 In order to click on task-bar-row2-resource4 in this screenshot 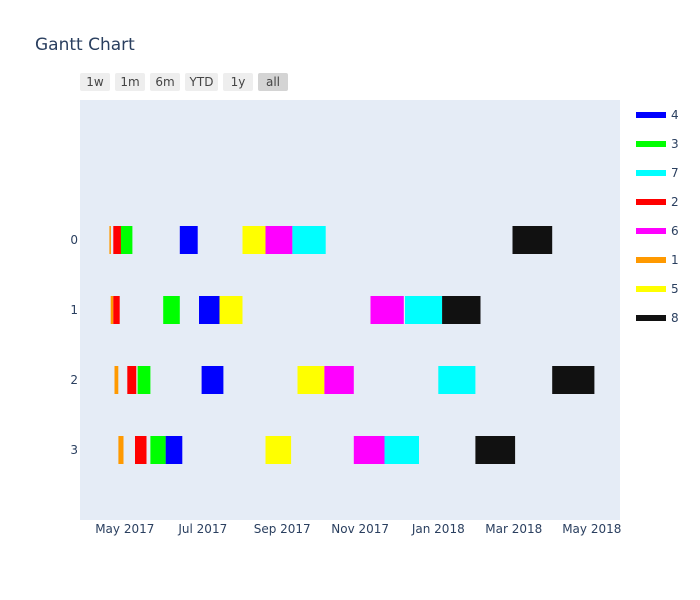, I will do `click(212, 380)`.